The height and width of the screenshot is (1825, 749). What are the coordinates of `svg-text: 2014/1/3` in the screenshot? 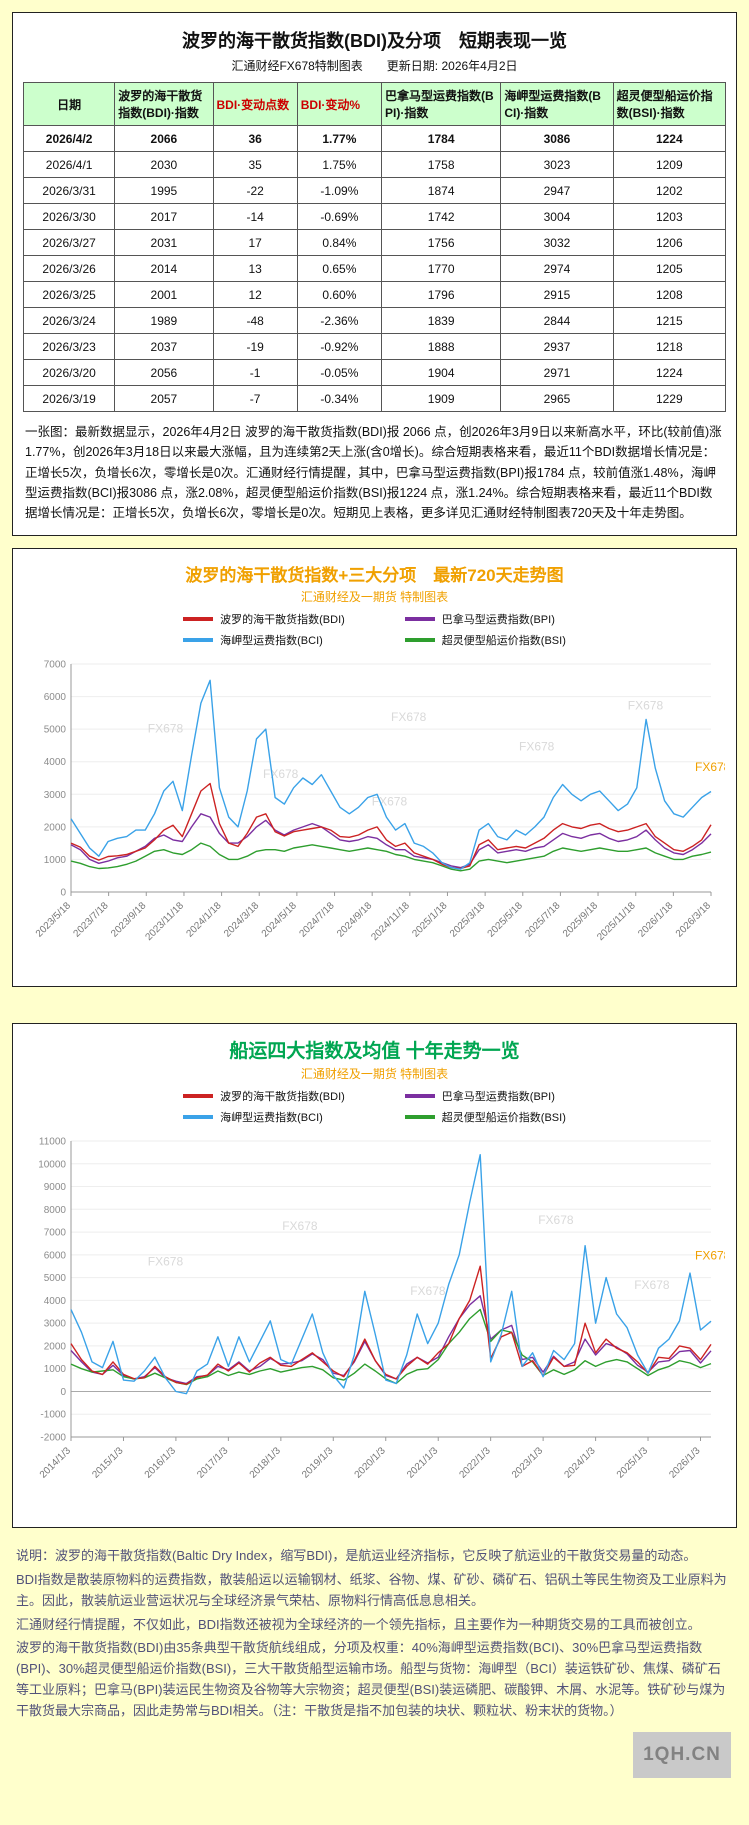 It's located at (55, 1463).